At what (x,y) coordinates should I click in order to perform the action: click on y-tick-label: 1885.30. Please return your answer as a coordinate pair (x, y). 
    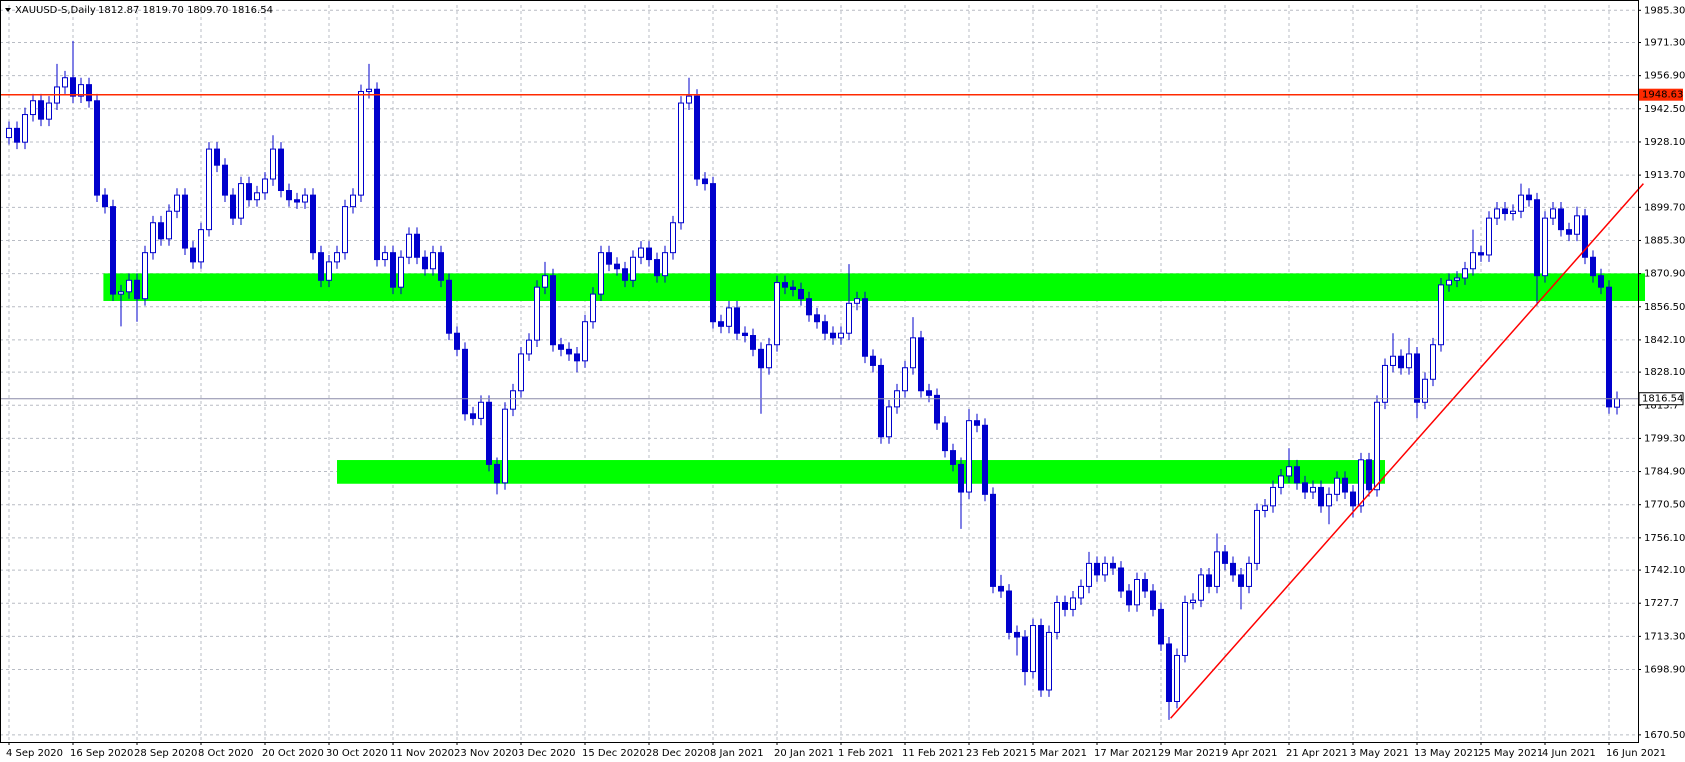
    Looking at the image, I should click on (1664, 240).